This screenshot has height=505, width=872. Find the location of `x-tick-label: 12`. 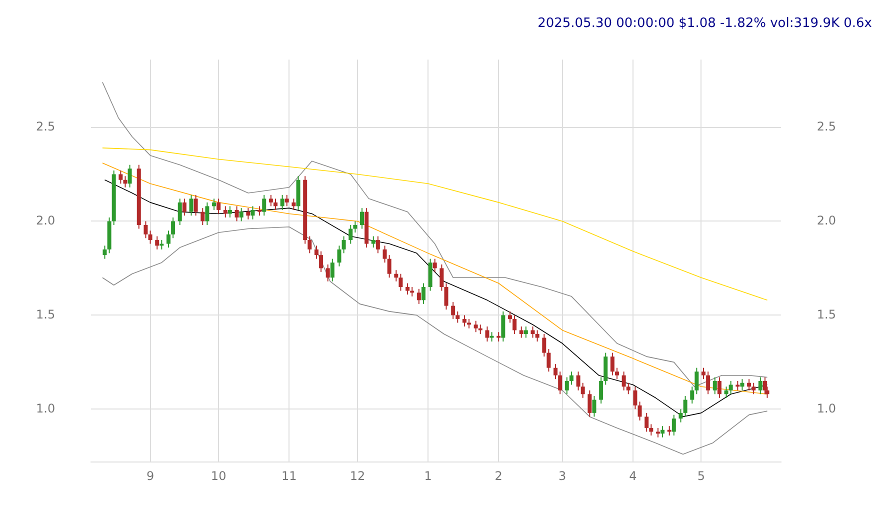

x-tick-label: 12 is located at coordinates (358, 476).